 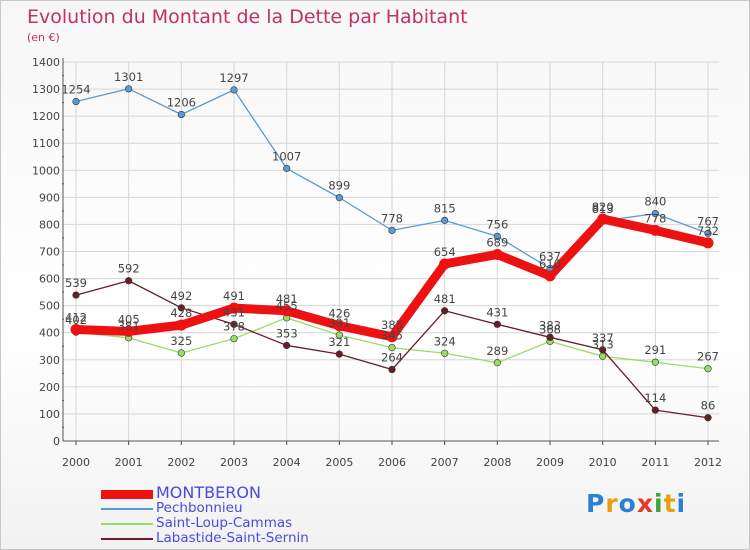 I want to click on x-tick-label: 2002, so click(x=181, y=462).